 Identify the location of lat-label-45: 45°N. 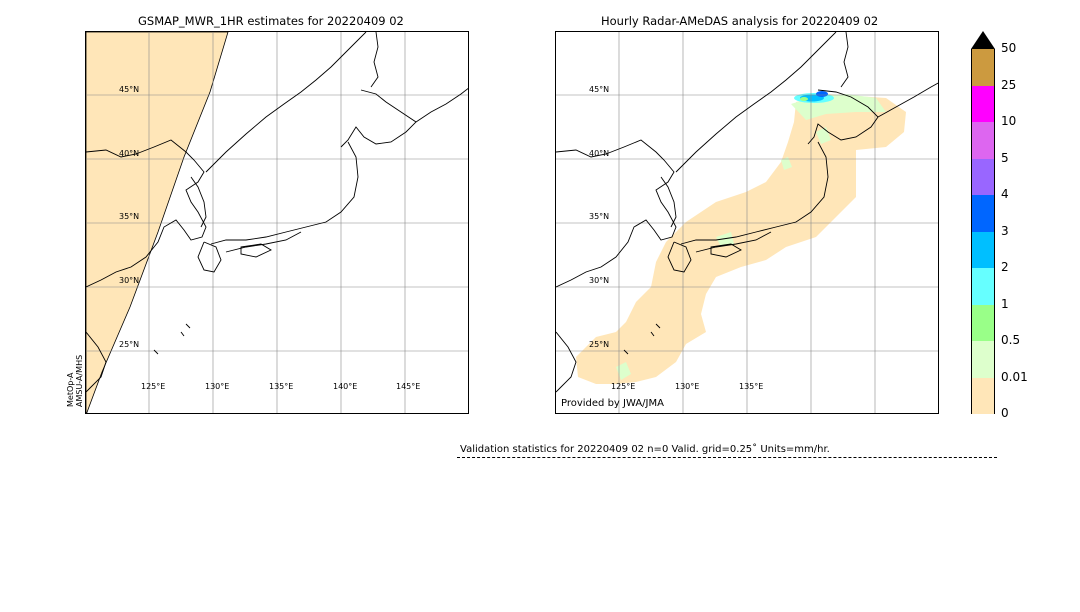
(129, 89).